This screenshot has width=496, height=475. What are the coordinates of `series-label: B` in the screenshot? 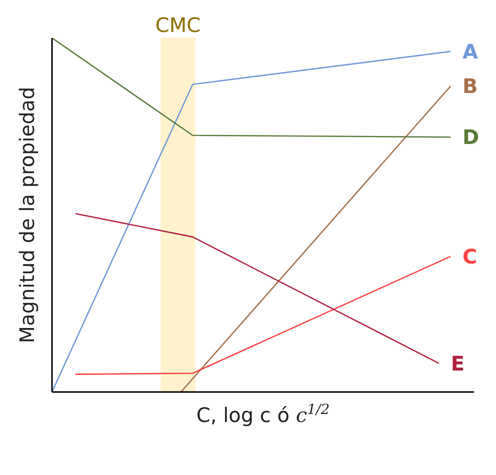 It's located at (470, 86).